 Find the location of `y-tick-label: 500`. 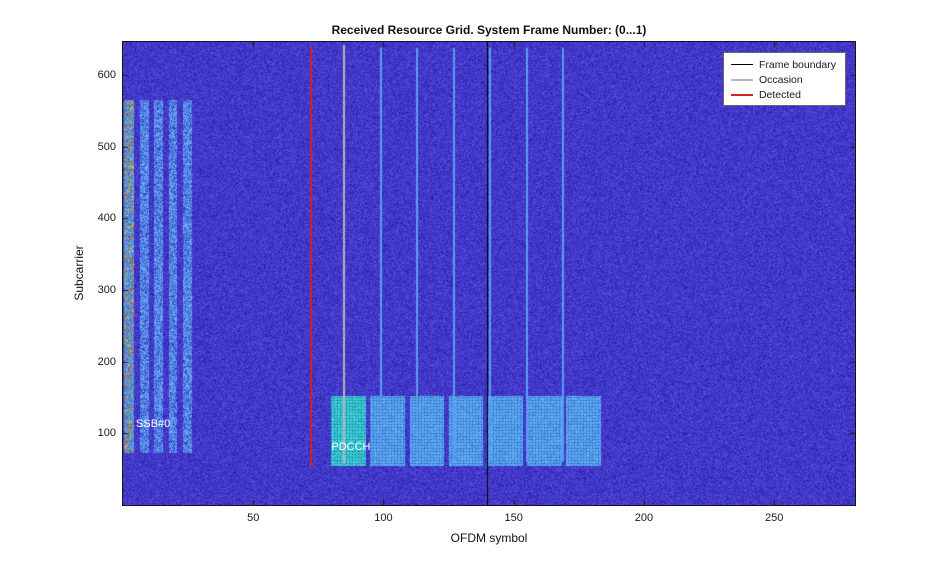

y-tick-label: 500 is located at coordinates (106, 146).